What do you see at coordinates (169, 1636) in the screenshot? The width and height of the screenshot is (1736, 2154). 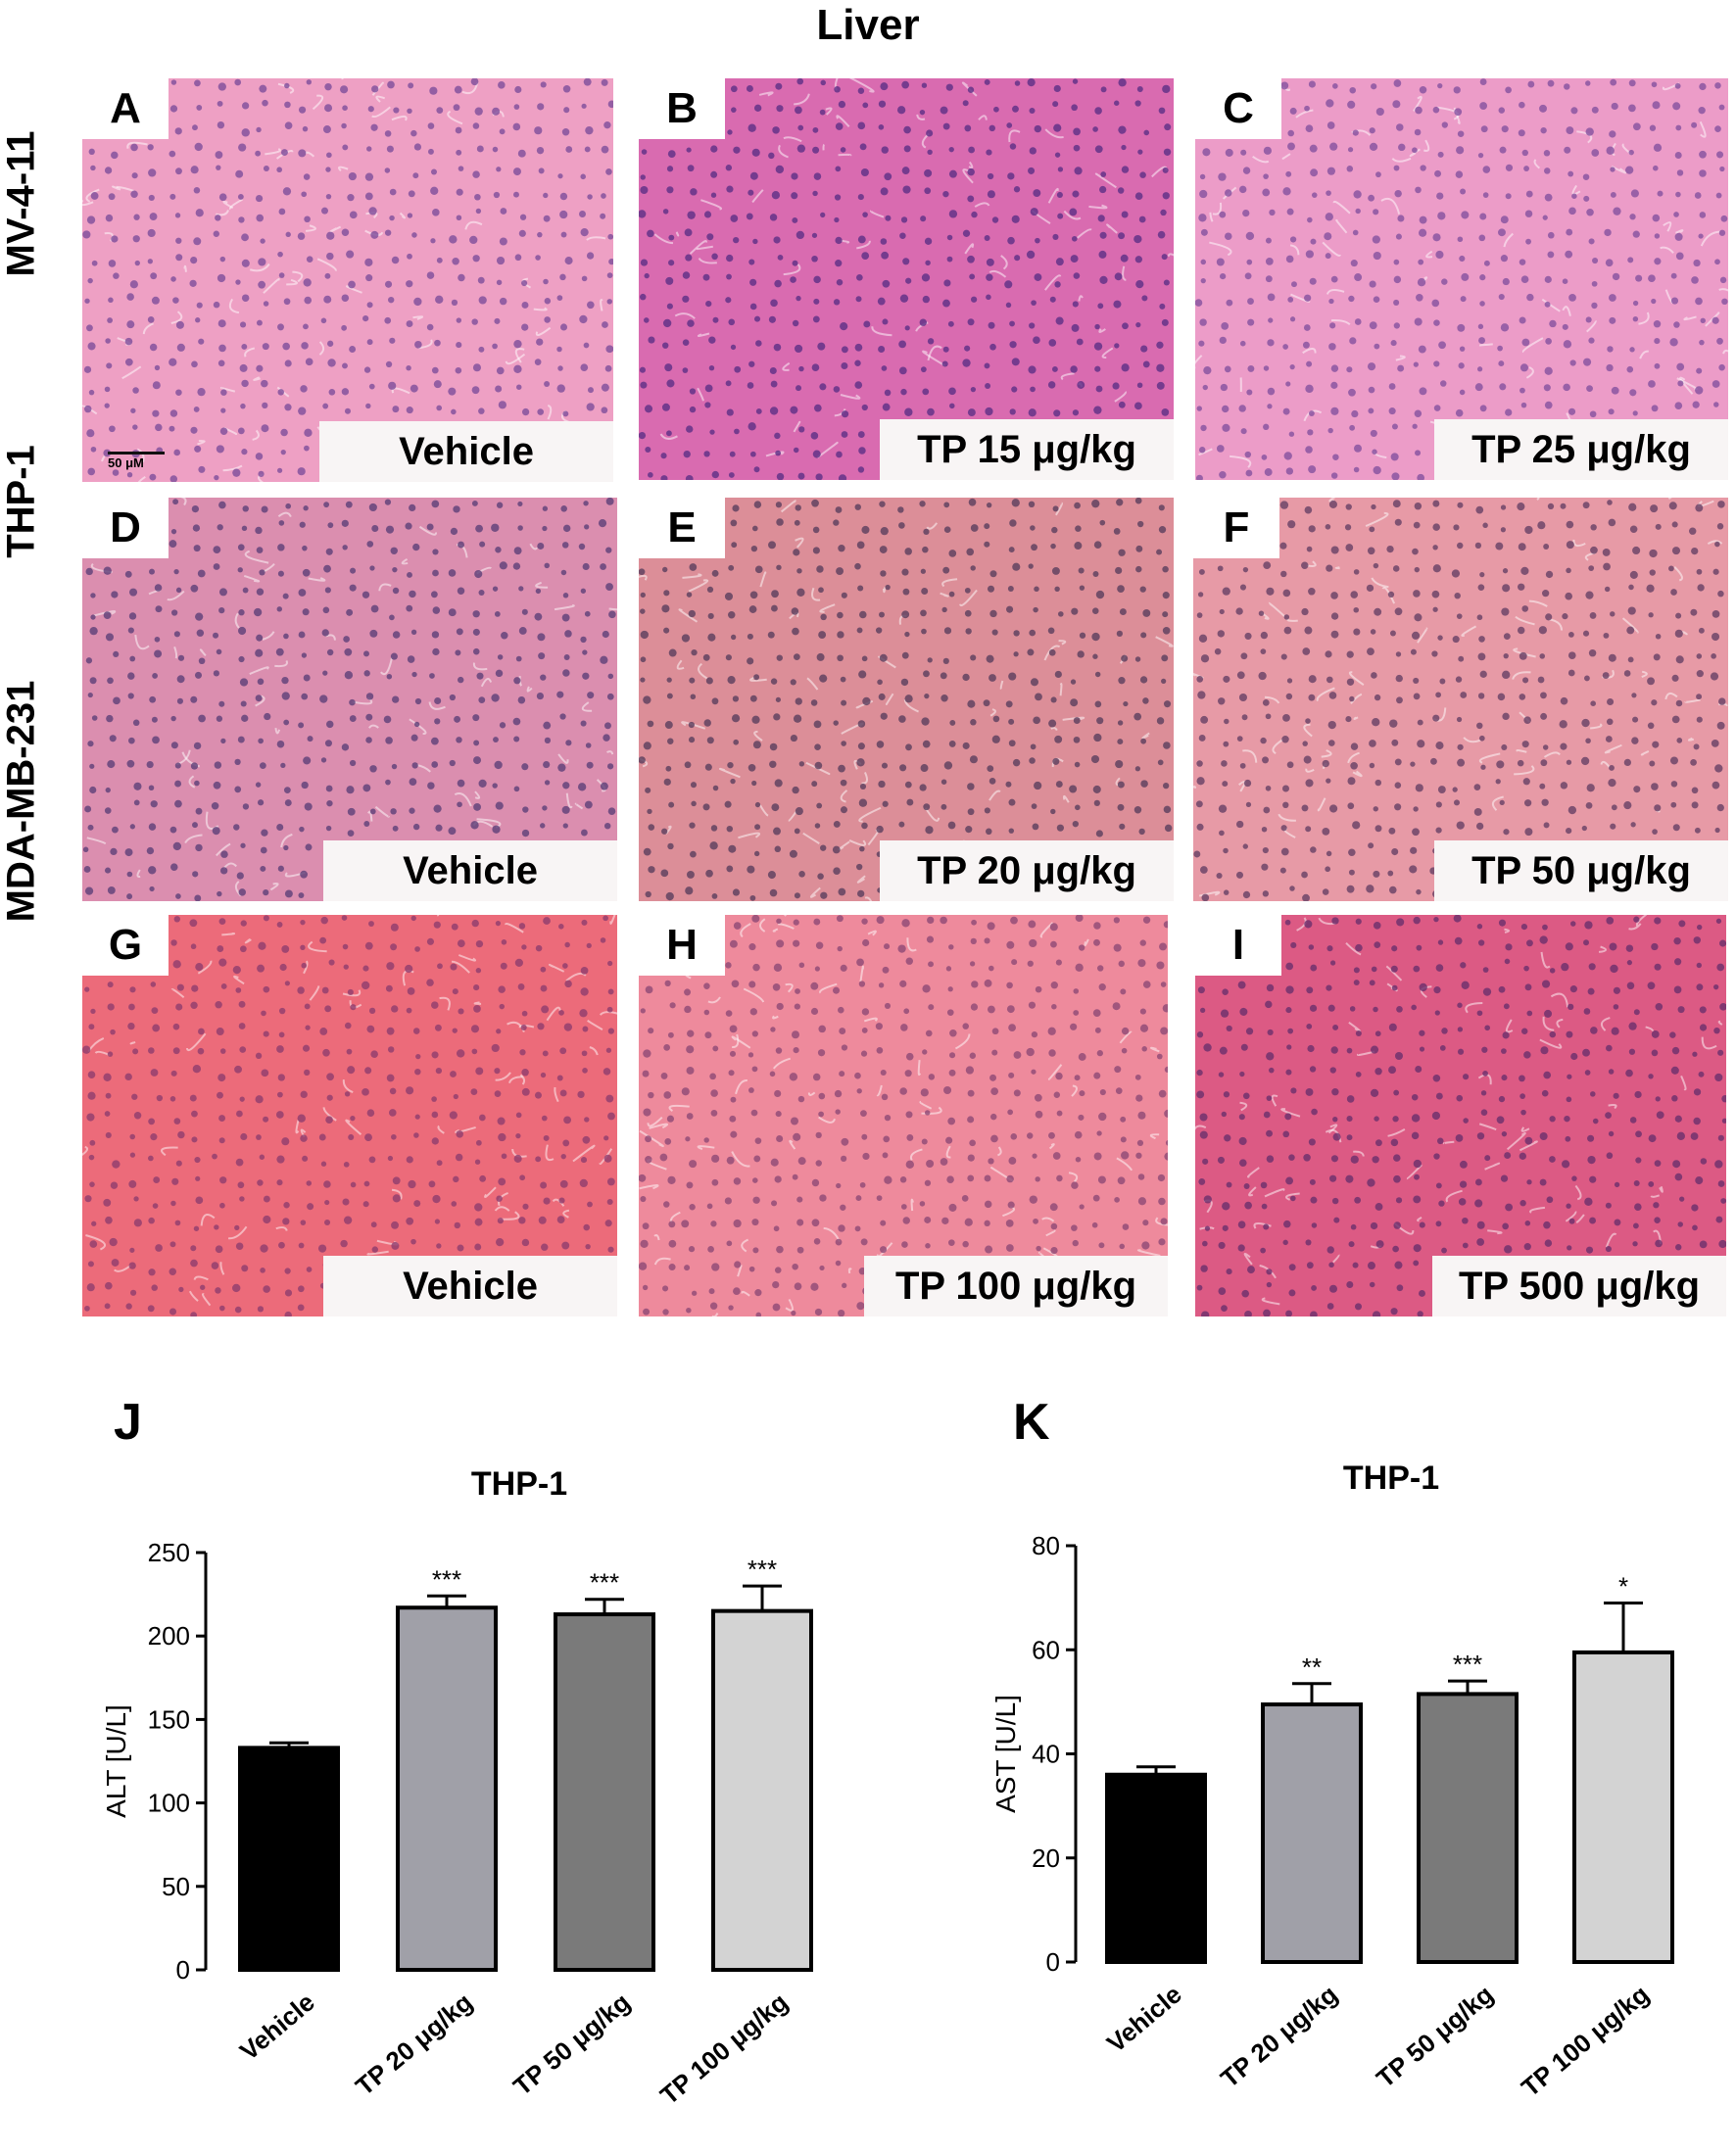 I see `y-tick-label: 200` at bounding box center [169, 1636].